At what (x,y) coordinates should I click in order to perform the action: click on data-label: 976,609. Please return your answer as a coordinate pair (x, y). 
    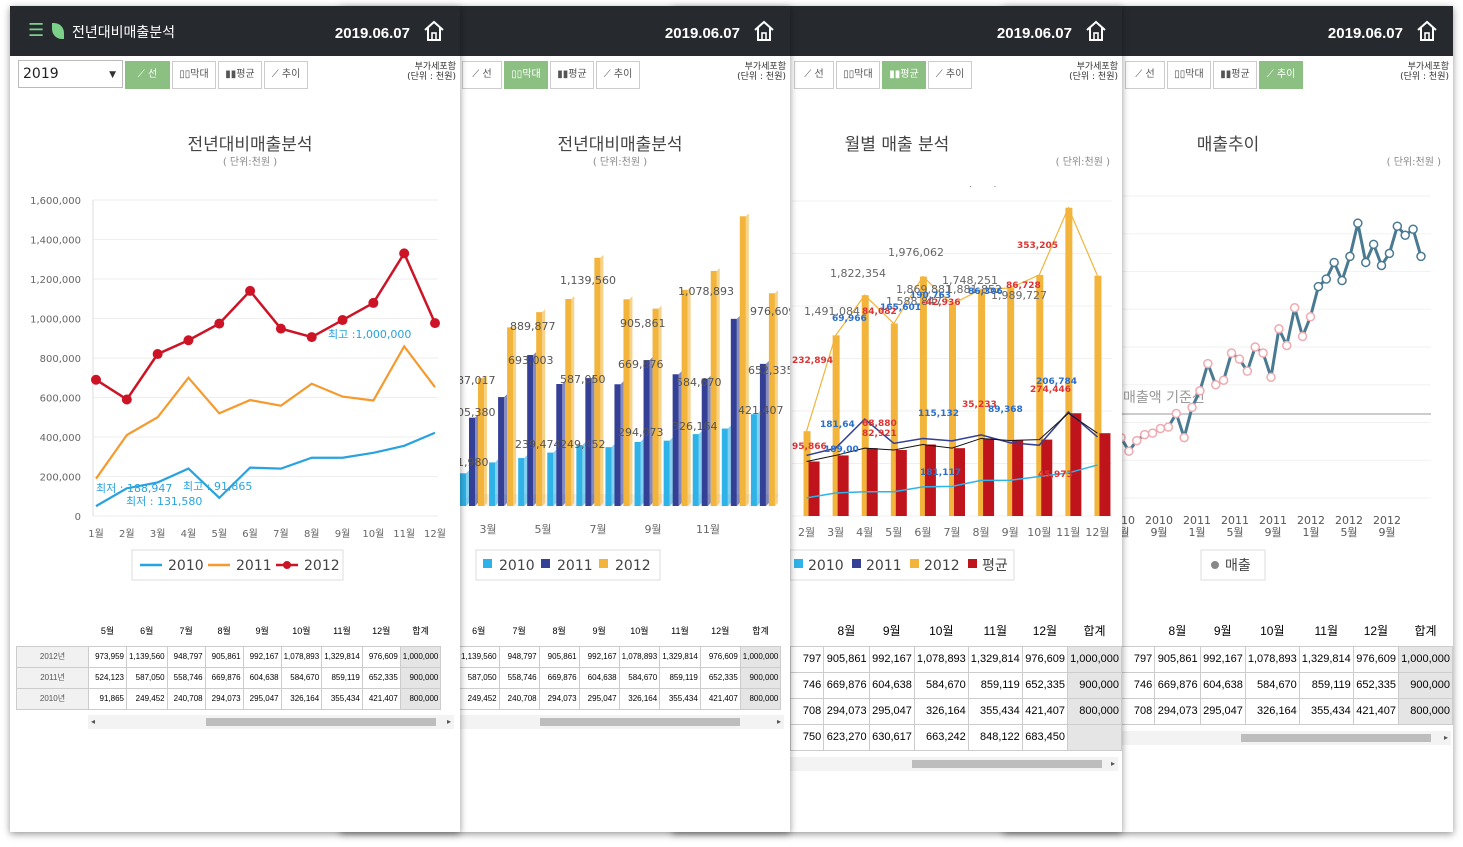
    Looking at the image, I should click on (770, 311).